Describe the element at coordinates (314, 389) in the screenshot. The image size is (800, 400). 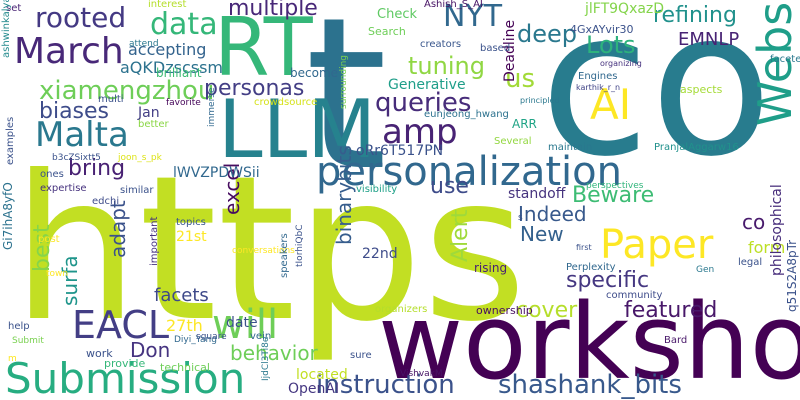
I see `word-OpenAI: OpenAI` at that location.